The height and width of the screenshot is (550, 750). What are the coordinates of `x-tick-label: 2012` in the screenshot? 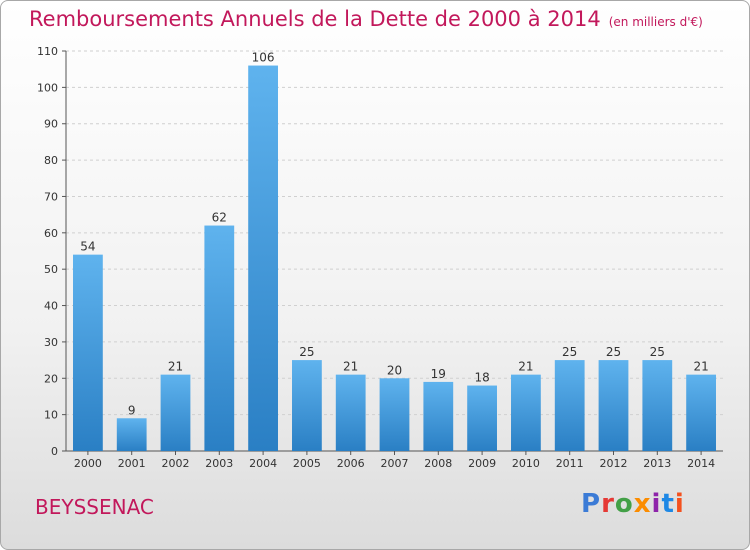 It's located at (614, 463).